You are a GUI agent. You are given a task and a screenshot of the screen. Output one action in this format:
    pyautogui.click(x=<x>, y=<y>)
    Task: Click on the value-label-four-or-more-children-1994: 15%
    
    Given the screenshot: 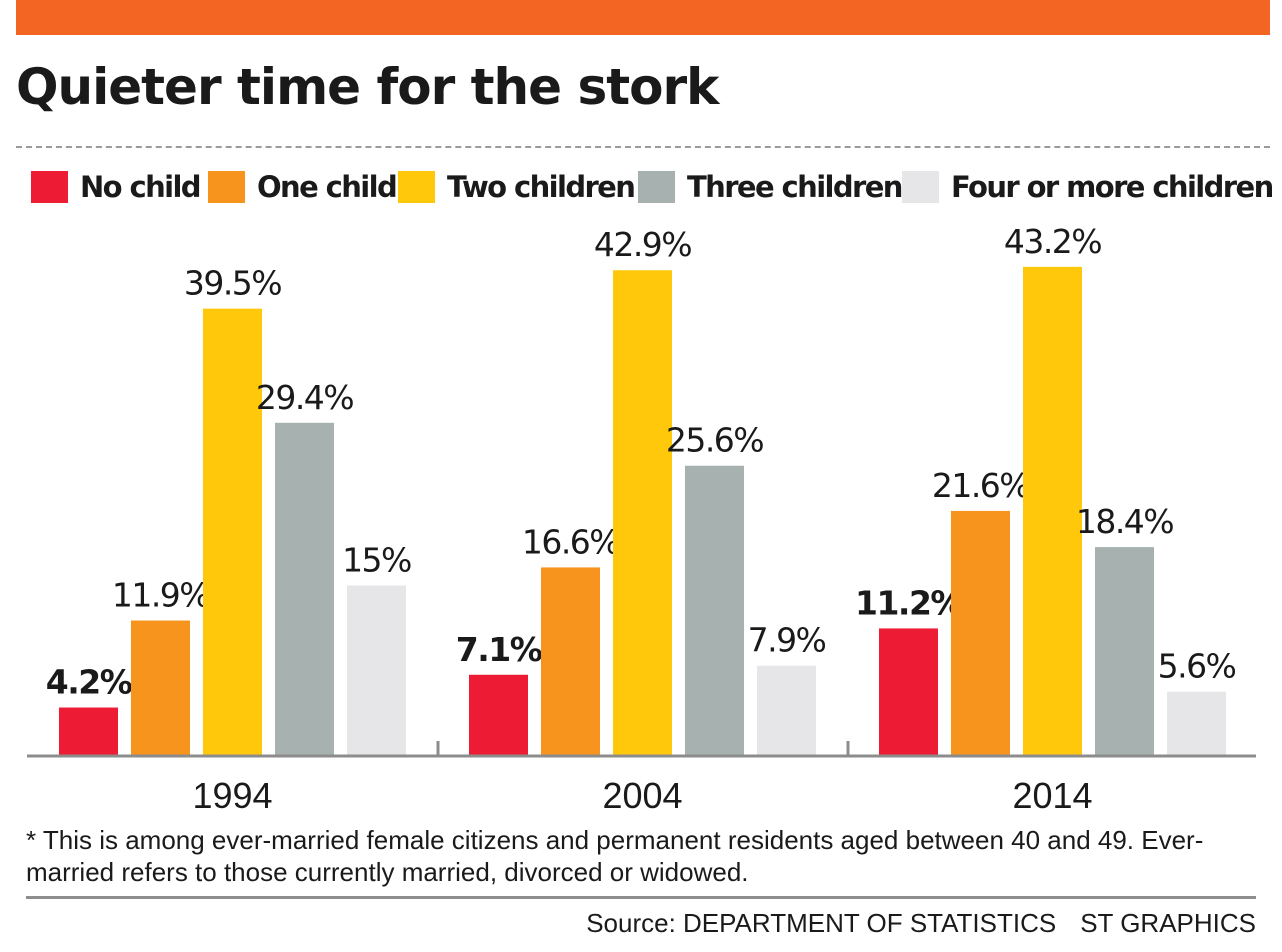 What is the action you would take?
    pyautogui.click(x=376, y=560)
    